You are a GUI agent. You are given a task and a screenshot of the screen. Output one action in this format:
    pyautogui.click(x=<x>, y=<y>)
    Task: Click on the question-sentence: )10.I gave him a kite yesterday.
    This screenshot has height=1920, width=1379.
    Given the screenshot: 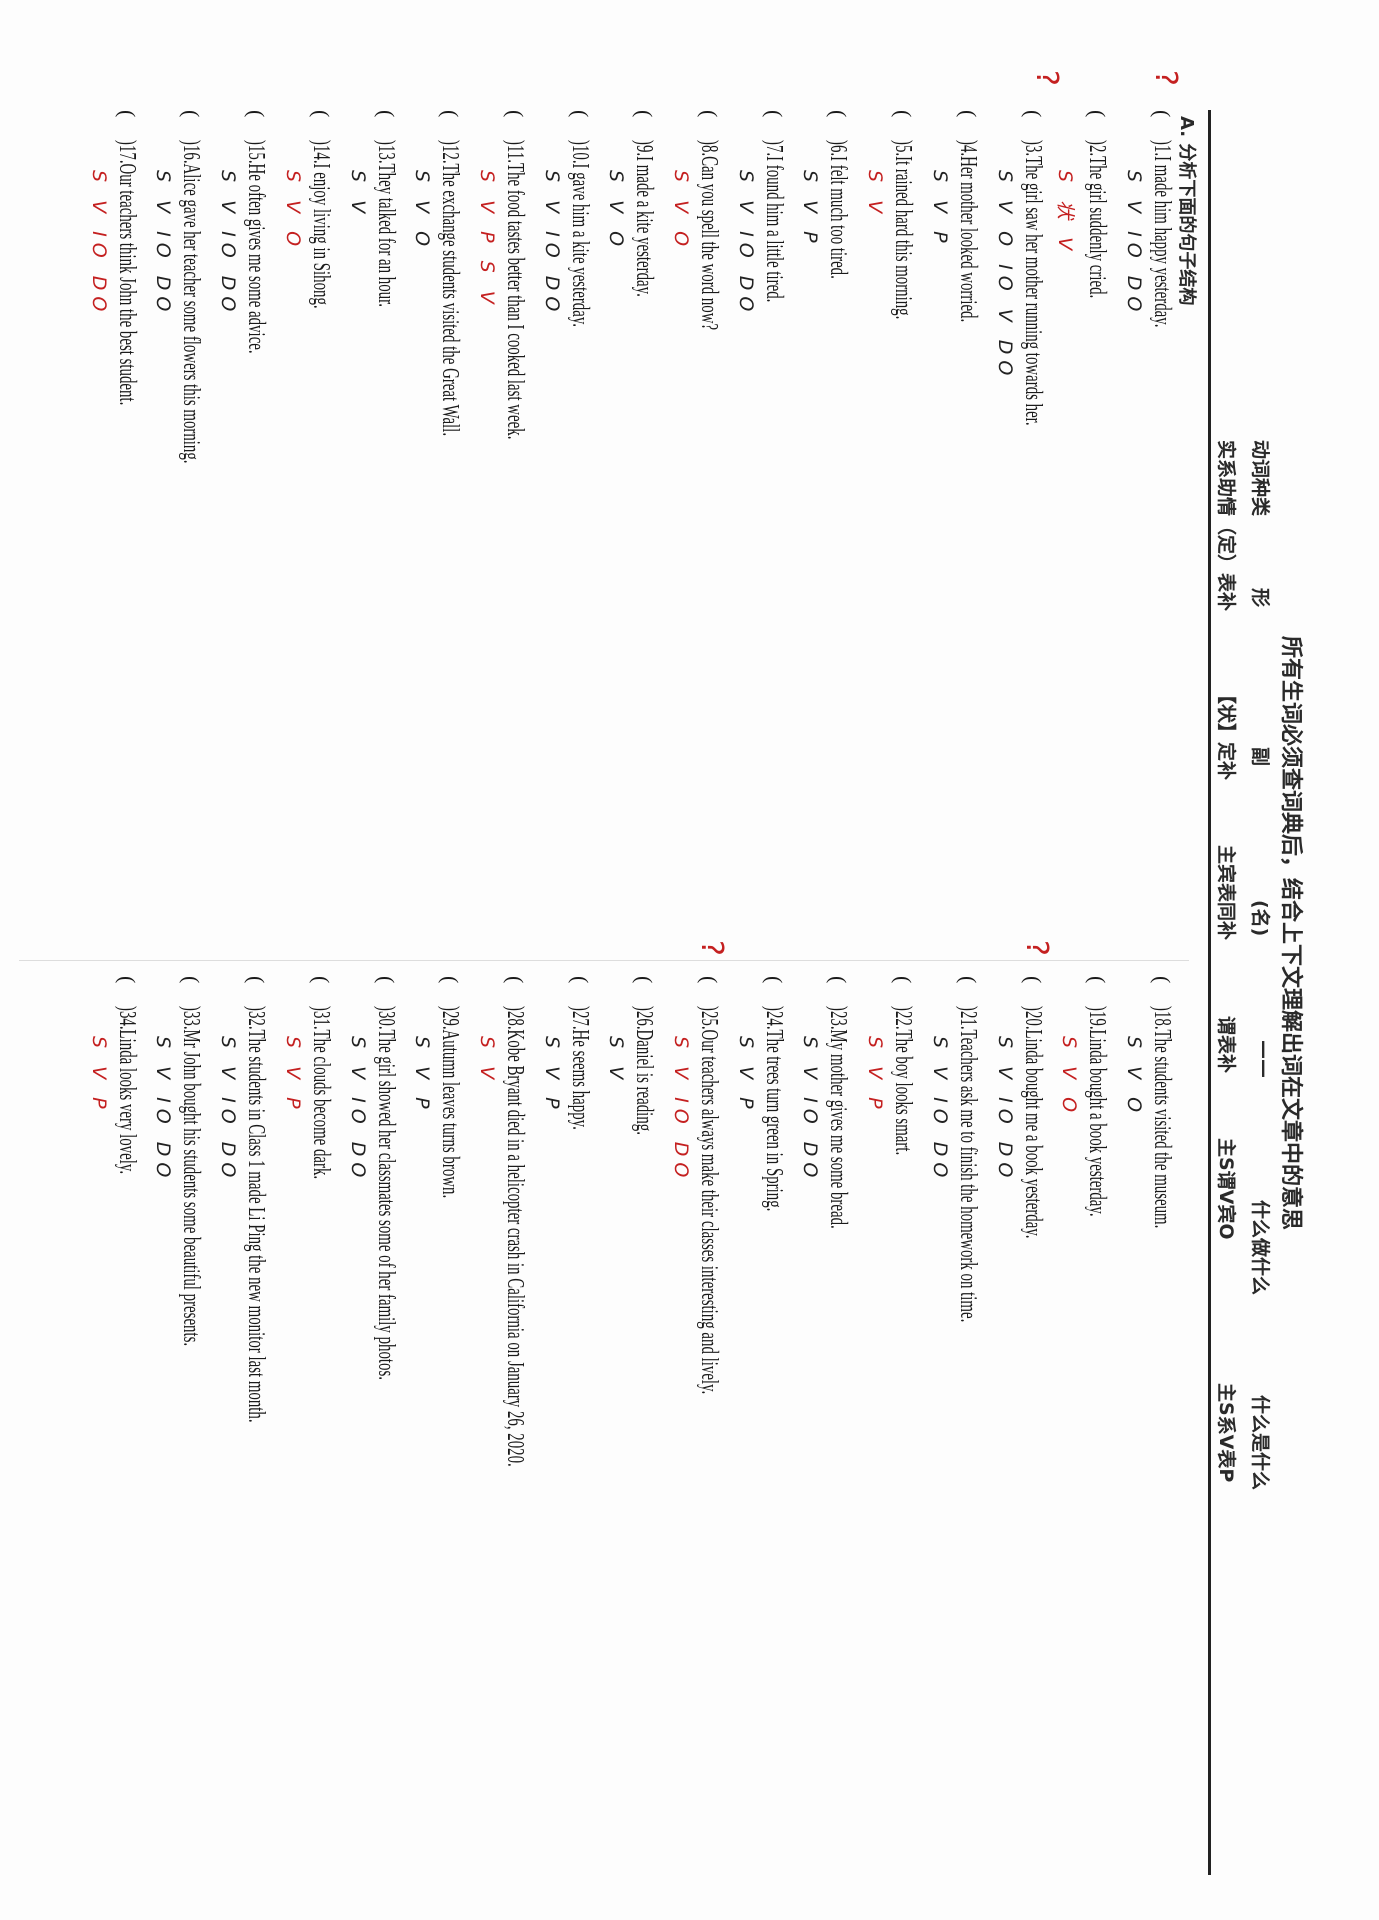 What is the action you would take?
    pyautogui.click(x=579, y=234)
    